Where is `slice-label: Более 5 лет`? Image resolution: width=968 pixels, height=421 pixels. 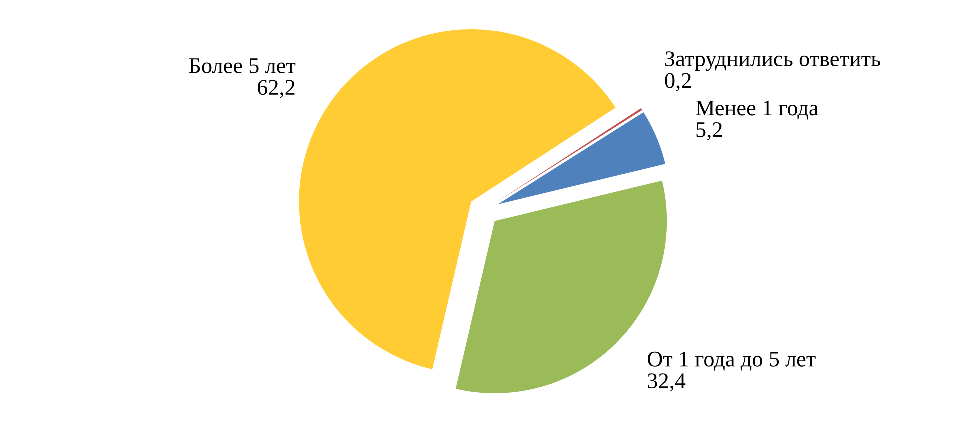
slice-label: Более 5 лет is located at coordinates (242, 66).